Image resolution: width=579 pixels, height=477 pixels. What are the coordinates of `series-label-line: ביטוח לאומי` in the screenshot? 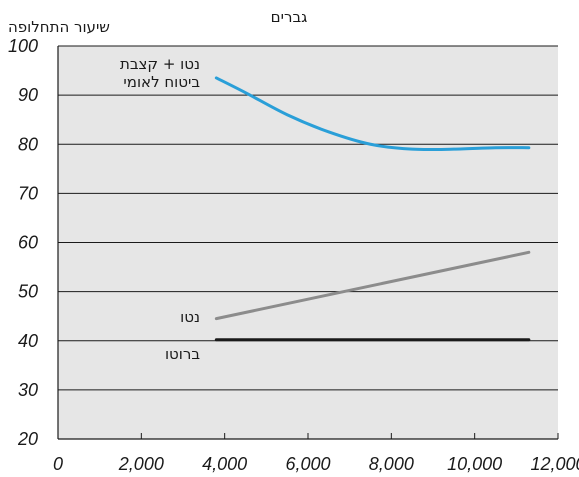 It's located at (161, 82).